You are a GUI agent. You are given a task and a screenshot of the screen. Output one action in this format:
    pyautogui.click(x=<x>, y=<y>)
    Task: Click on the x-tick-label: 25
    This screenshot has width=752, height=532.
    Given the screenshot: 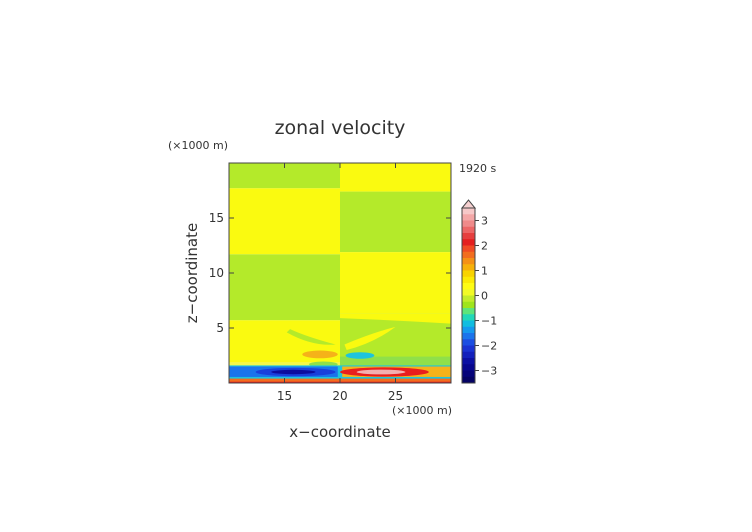 What is the action you would take?
    pyautogui.click(x=395, y=396)
    